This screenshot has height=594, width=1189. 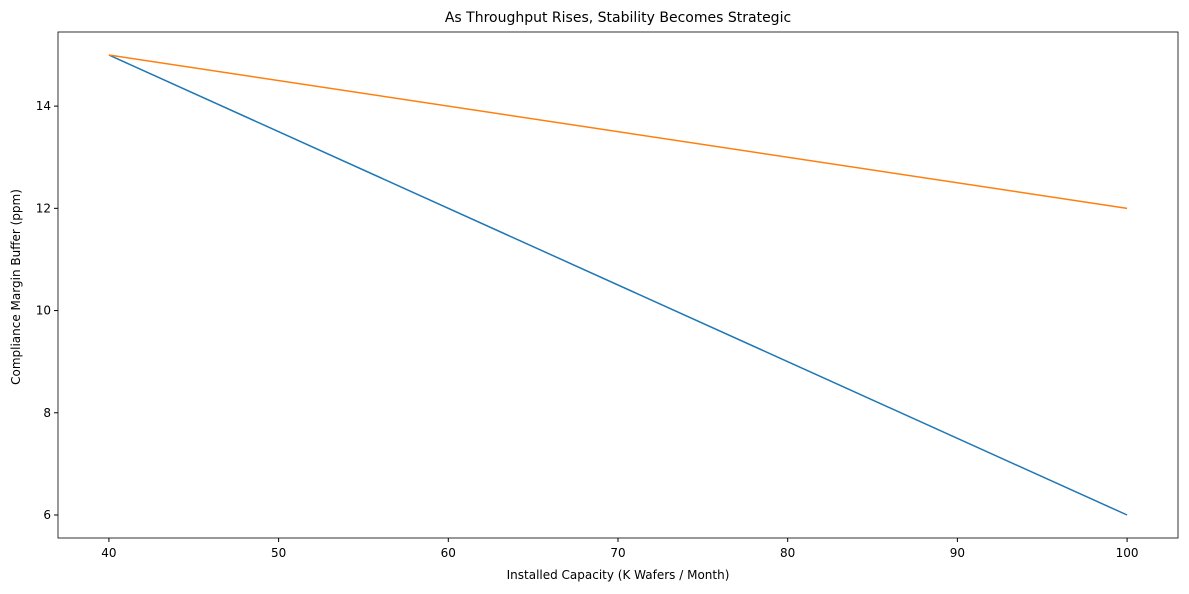 I want to click on x-tick-label: 80, so click(x=787, y=553).